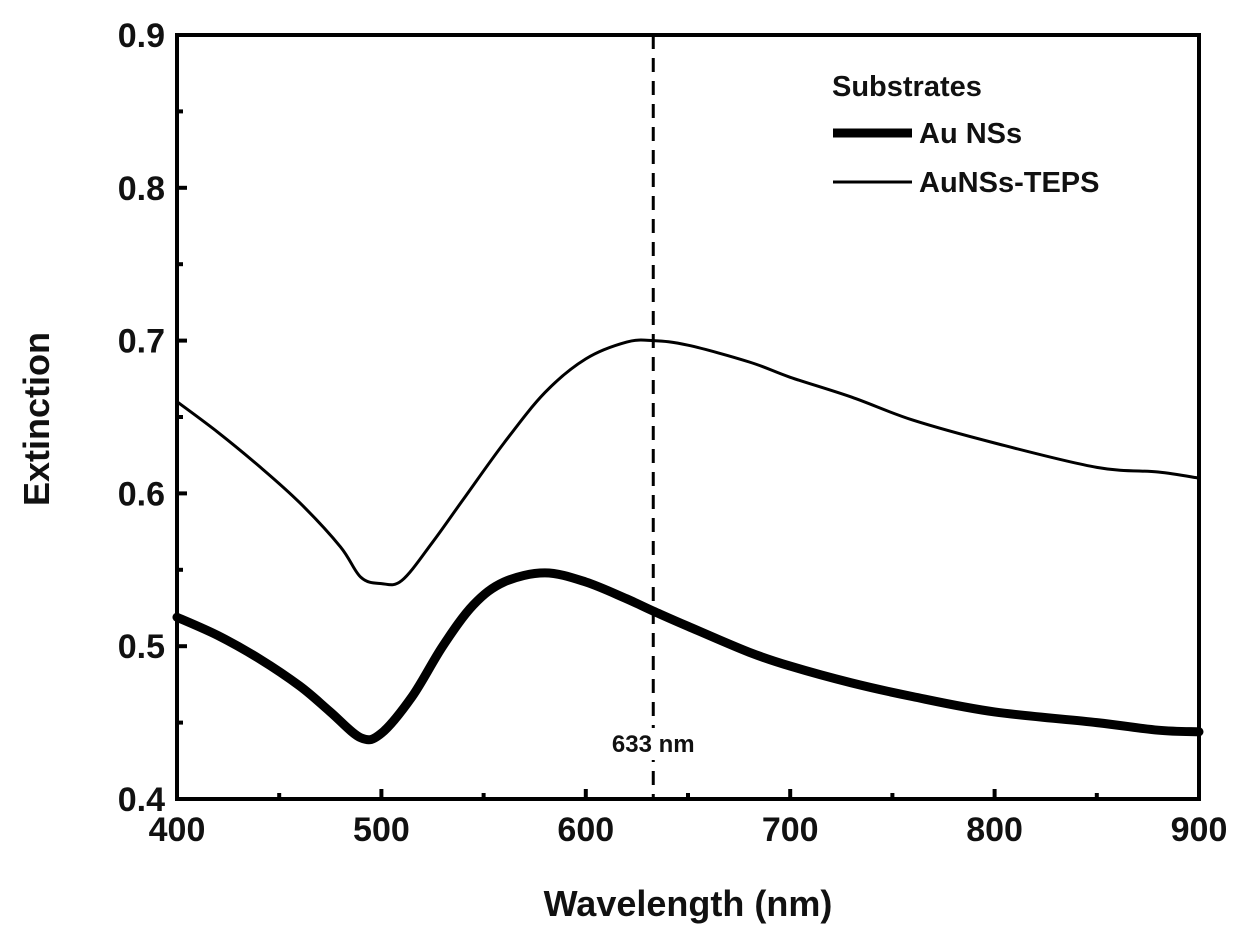 The width and height of the screenshot is (1250, 941). Describe the element at coordinates (1199, 830) in the screenshot. I see `x-tick-label-900: 900` at that location.